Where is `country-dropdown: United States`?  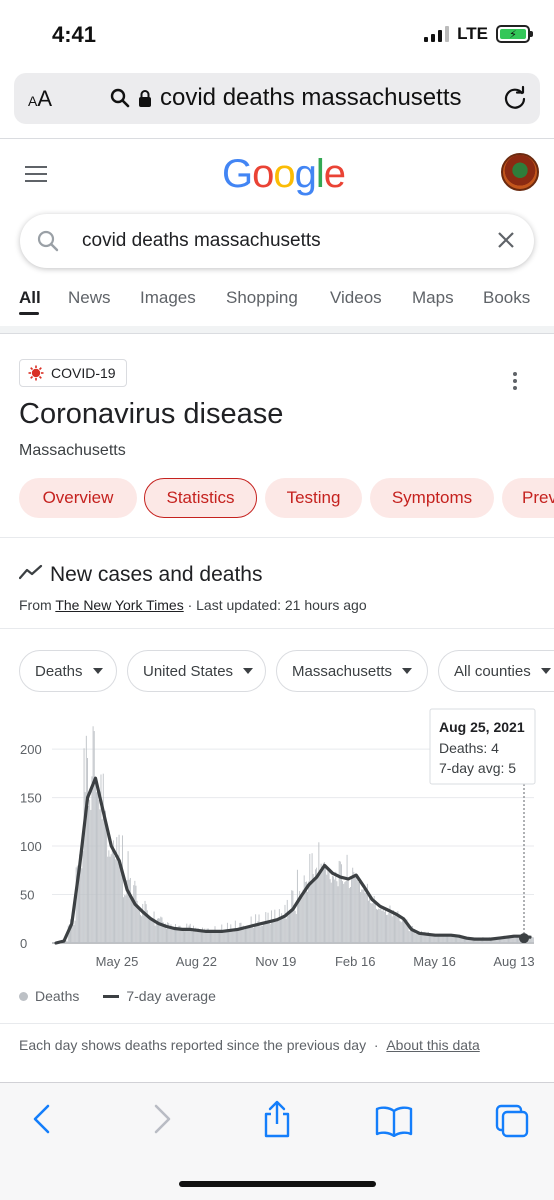 country-dropdown: United States is located at coordinates (196, 671).